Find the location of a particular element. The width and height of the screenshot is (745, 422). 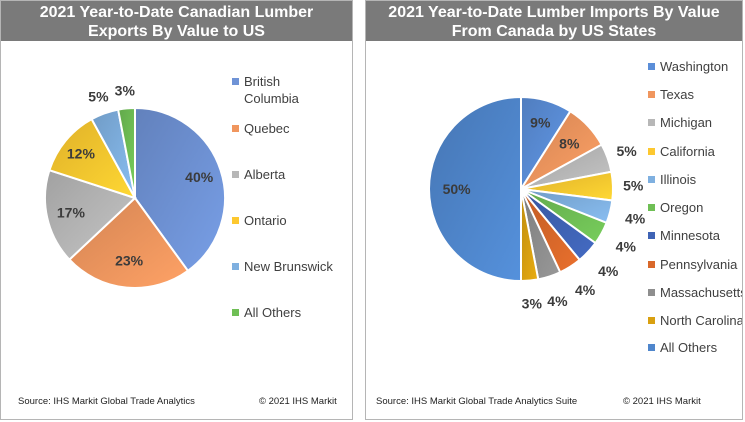

left-slice-british-columbia is located at coordinates (180, 189).